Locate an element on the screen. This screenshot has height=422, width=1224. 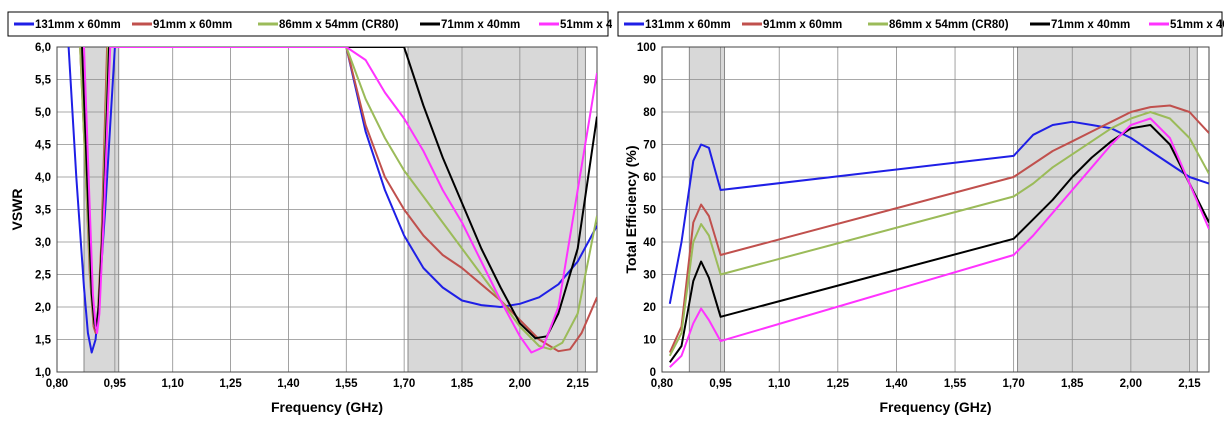
vswr-legend-label: 51mm x 40mm is located at coordinates (586, 25).